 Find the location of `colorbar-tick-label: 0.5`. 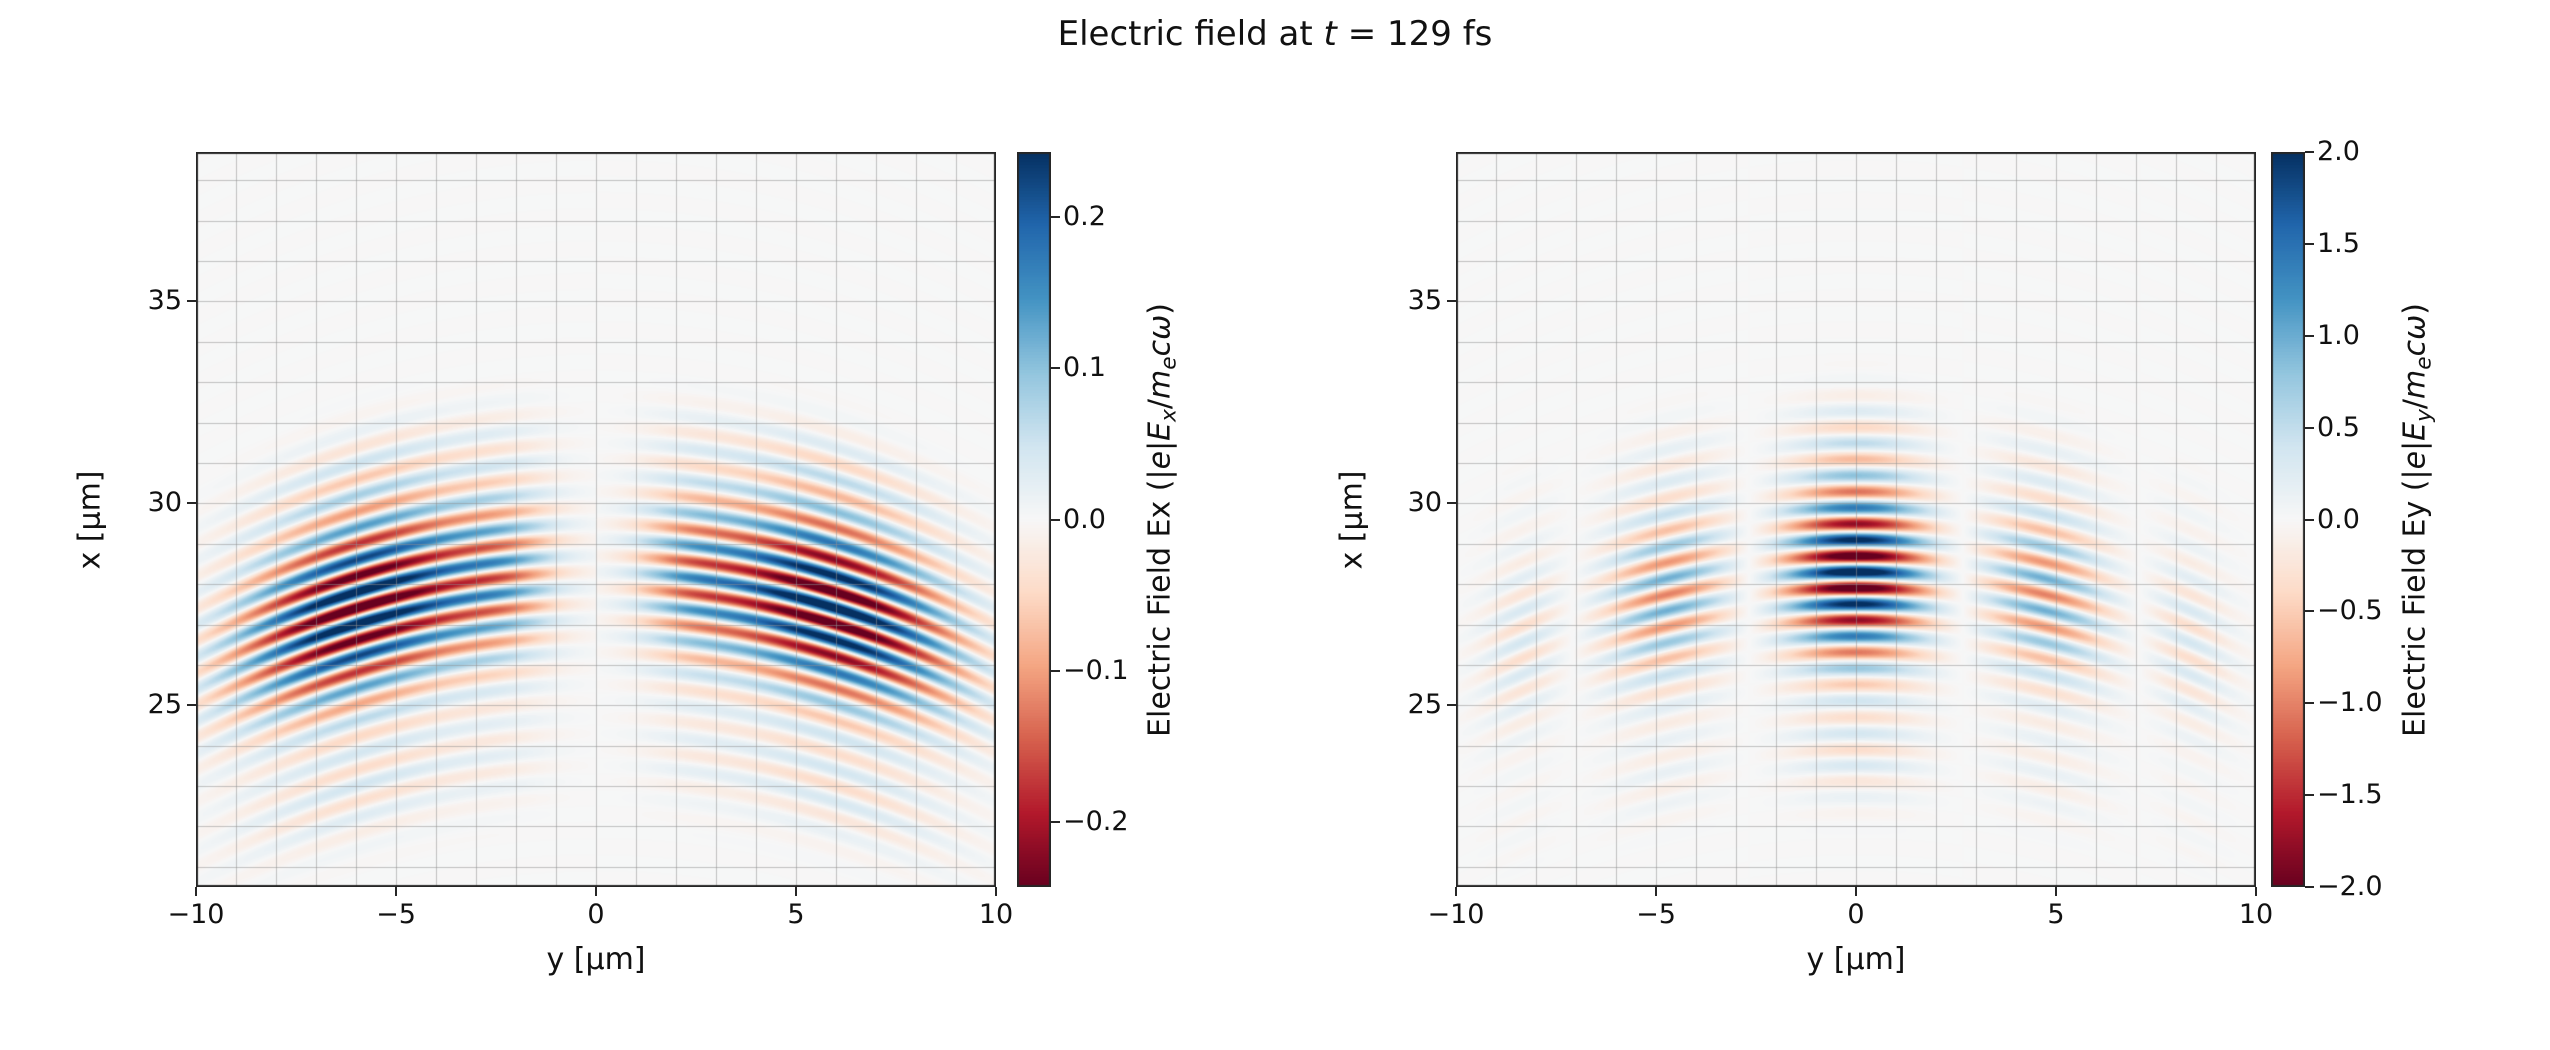

colorbar-tick-label: 0.5 is located at coordinates (2338, 427).